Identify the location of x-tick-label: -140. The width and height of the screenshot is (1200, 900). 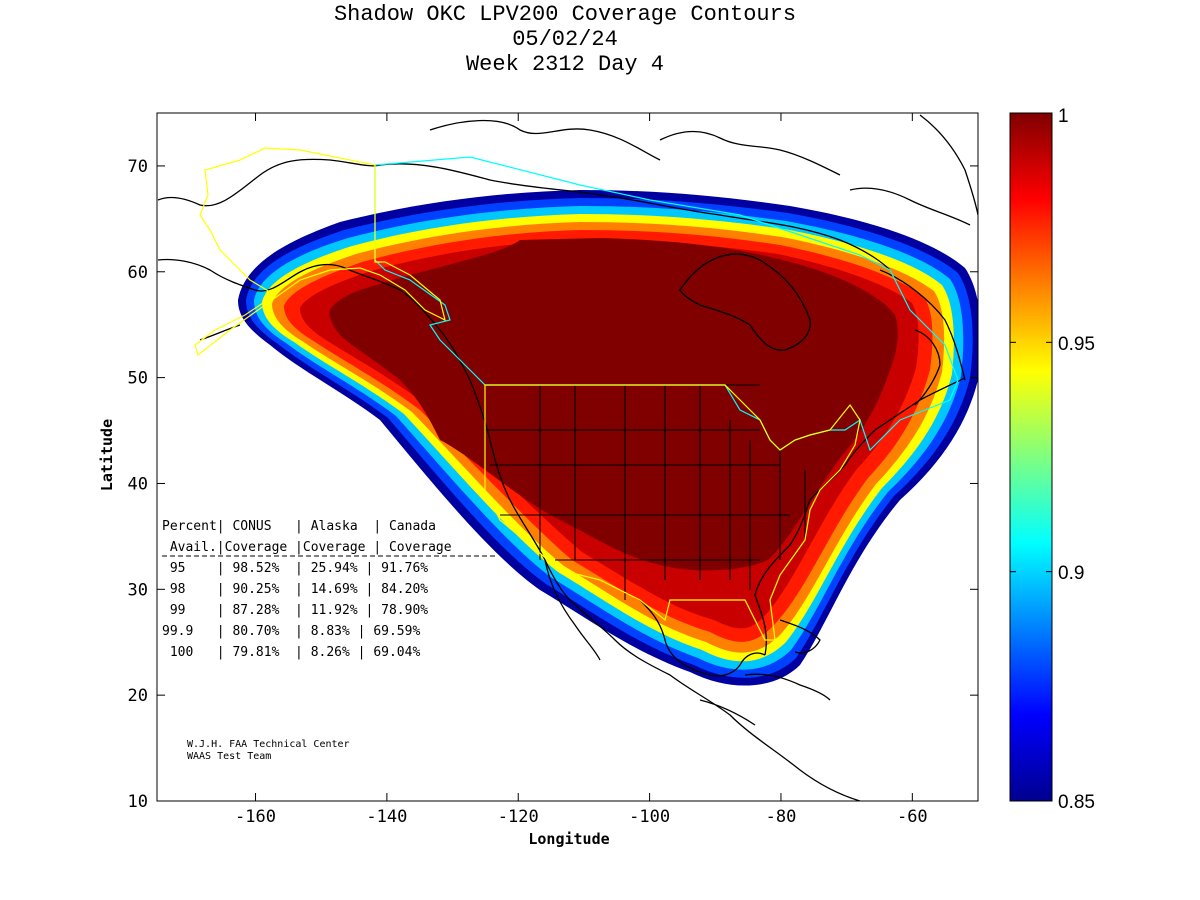
(386, 817).